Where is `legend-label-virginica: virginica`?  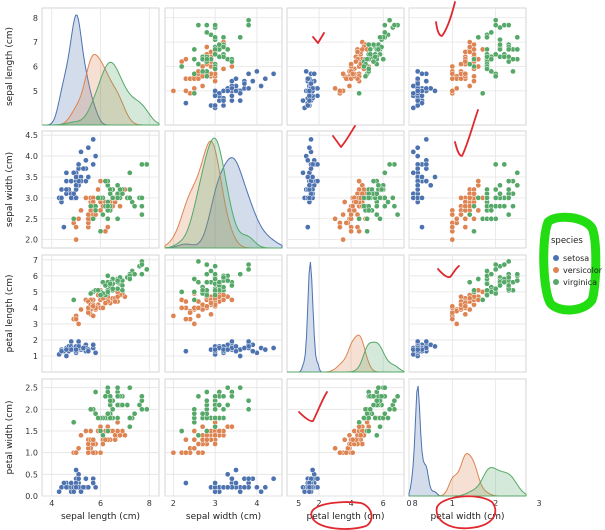 legend-label-virginica: virginica is located at coordinates (580, 282).